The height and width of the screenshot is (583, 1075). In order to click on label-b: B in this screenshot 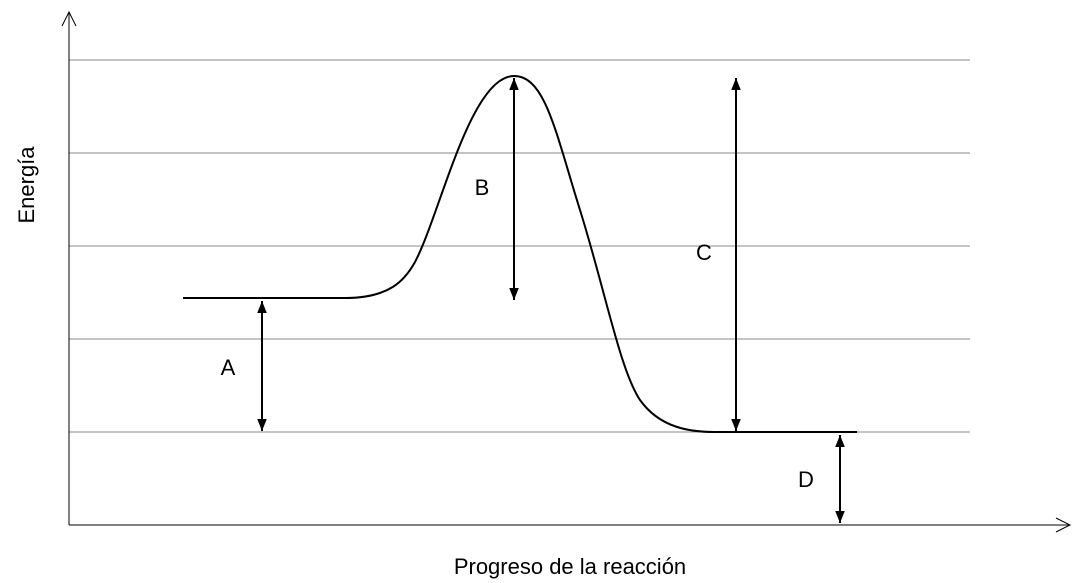, I will do `click(482, 187)`.